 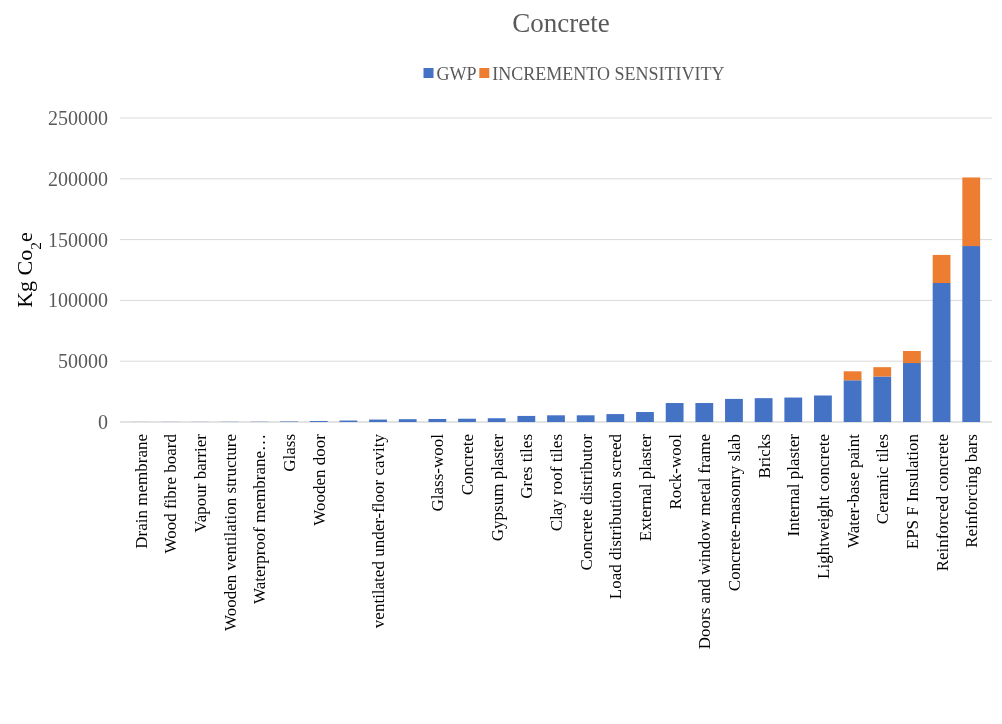 I want to click on x-tick-label: Load distribution screed, so click(x=616, y=516).